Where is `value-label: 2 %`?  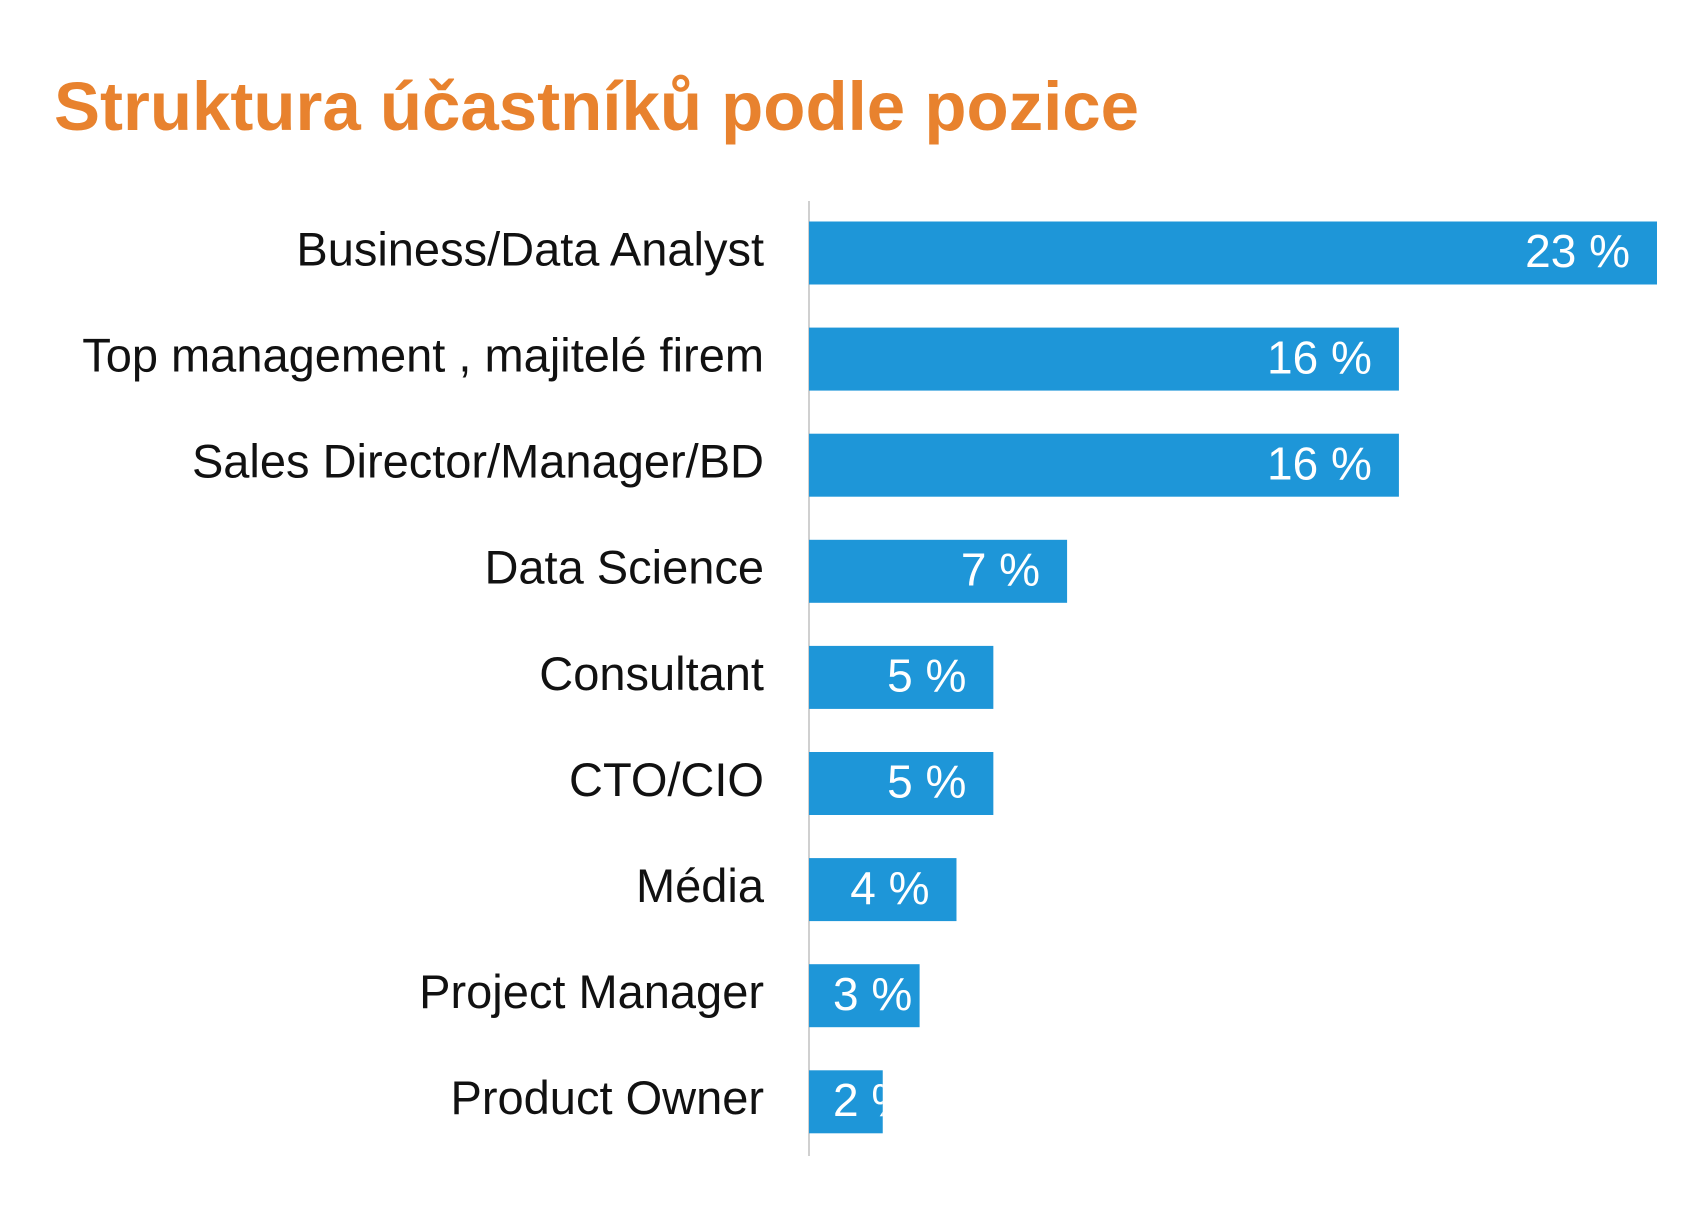 value-label: 2 % is located at coordinates (872, 1100).